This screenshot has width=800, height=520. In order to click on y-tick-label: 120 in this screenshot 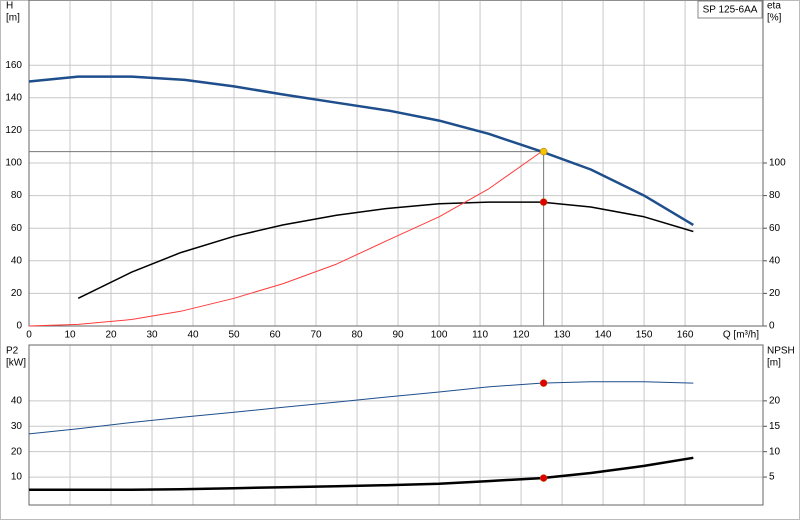, I will do `click(13, 130)`.